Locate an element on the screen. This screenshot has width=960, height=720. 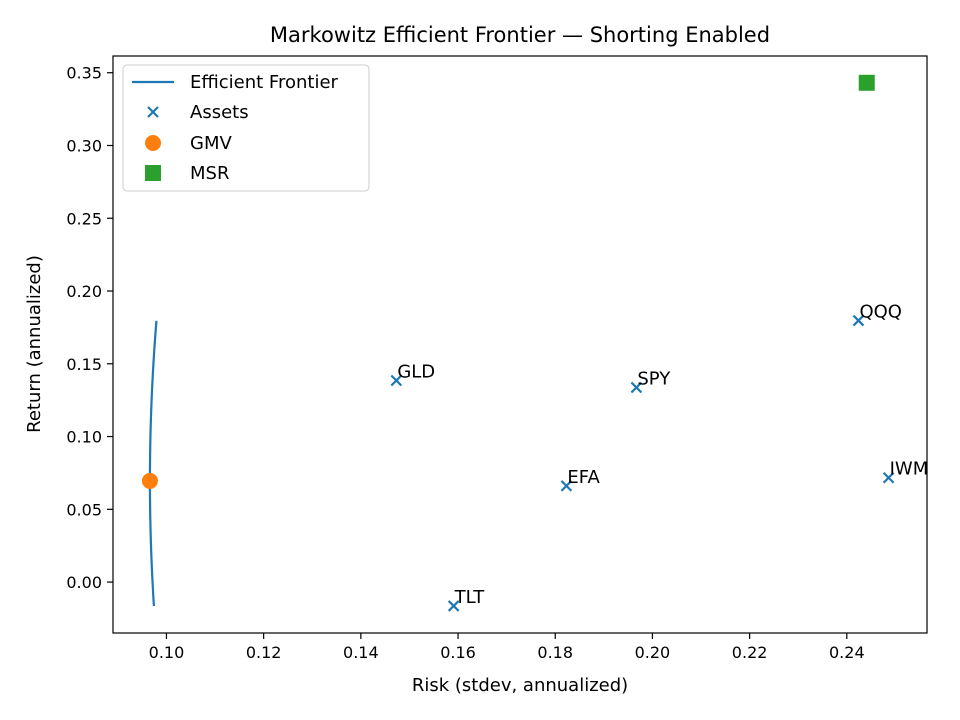
legend-asset-stroke is located at coordinates (153, 112).